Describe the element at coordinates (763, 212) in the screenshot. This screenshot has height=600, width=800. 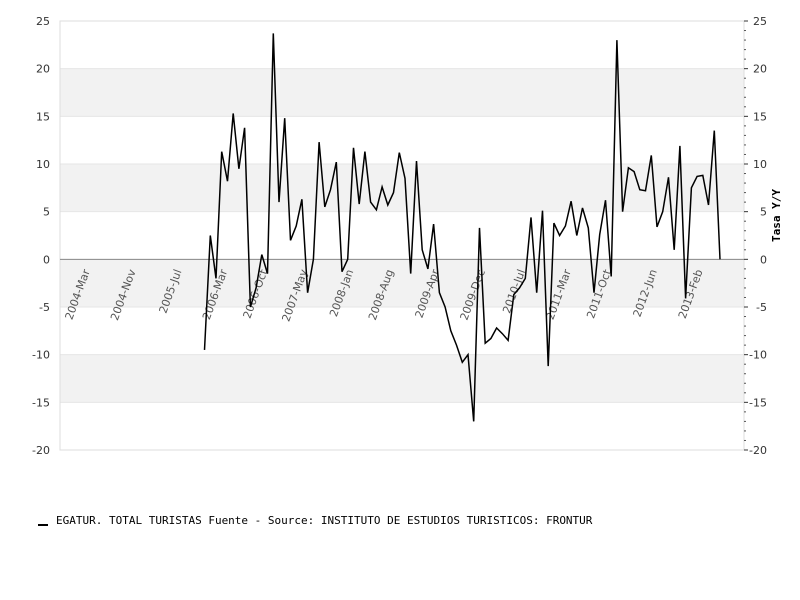
I see `y-tick-label-right: 5` at that location.